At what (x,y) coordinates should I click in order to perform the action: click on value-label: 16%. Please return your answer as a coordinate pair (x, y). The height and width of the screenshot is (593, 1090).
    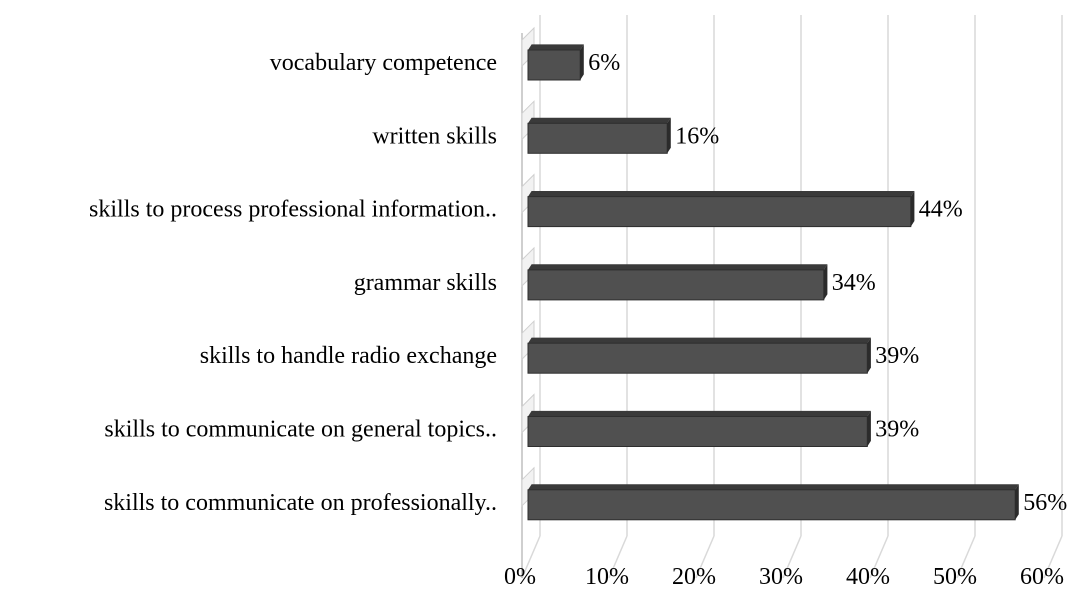
    Looking at the image, I should click on (697, 136).